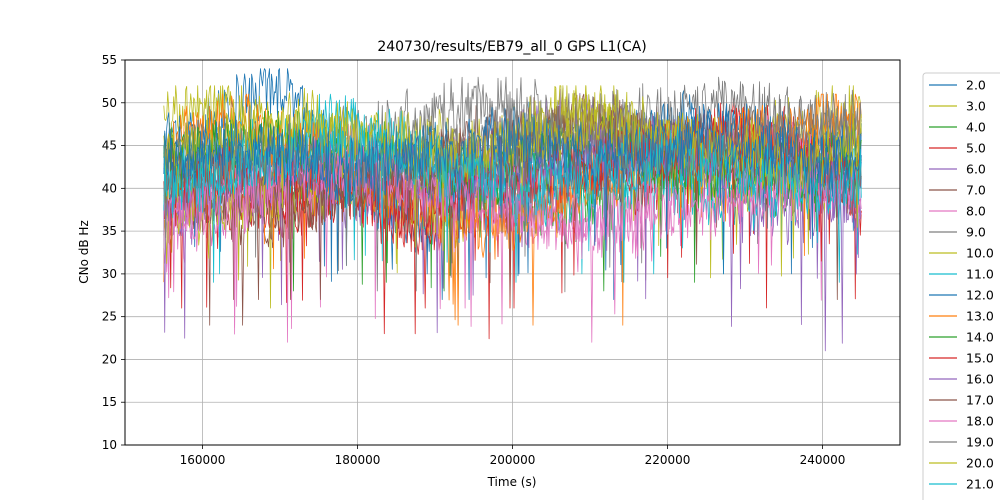 Image resolution: width=1000 pixels, height=500 pixels. What do you see at coordinates (980, 484) in the screenshot?
I see `legend-label: 21.0` at bounding box center [980, 484].